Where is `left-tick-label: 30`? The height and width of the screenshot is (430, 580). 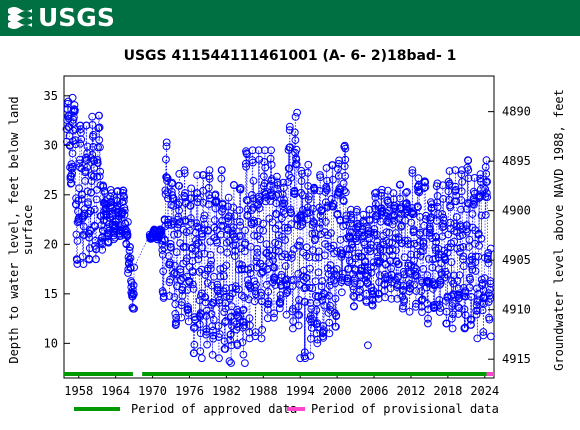
left-tick-label: 30 is located at coordinates (51, 145).